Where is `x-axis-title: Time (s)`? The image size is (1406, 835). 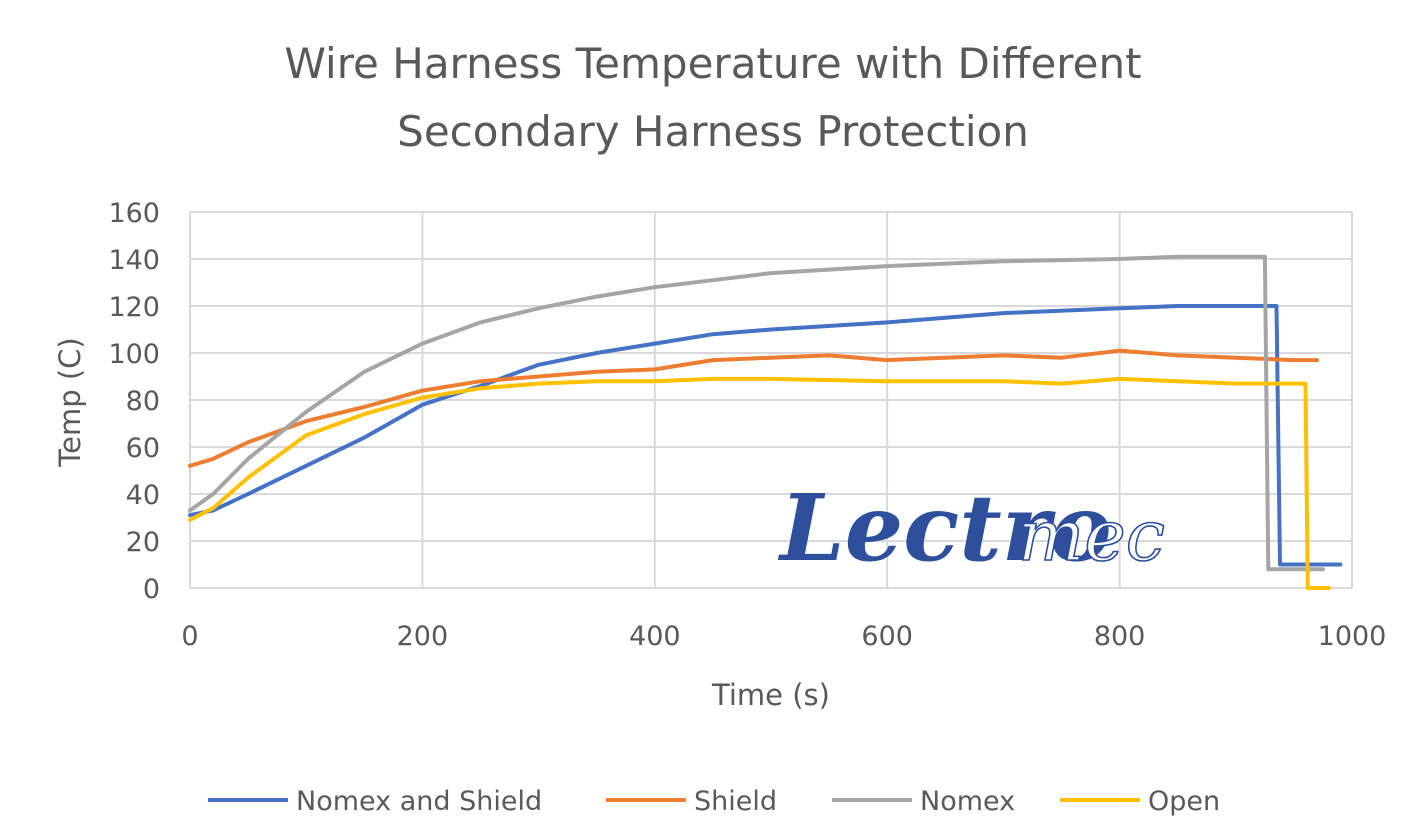
x-axis-title: Time (s) is located at coordinates (770, 695).